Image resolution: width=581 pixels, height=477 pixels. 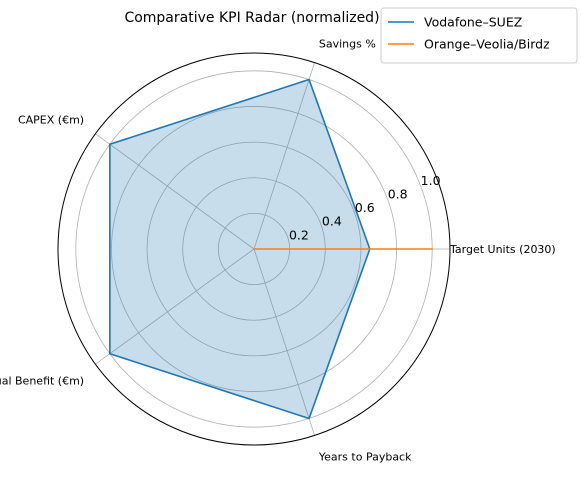 What do you see at coordinates (398, 193) in the screenshot?
I see `radial-tick-label: 0.8` at bounding box center [398, 193].